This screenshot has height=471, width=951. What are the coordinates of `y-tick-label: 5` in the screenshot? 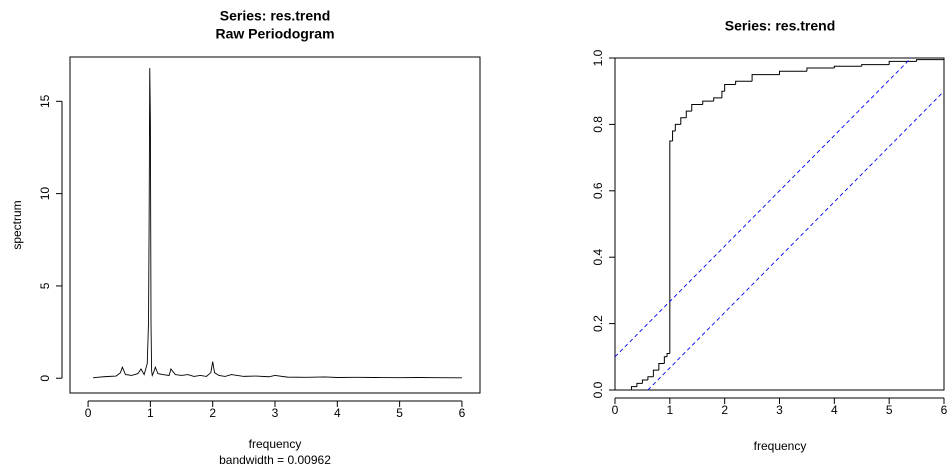 It's located at (45, 285).